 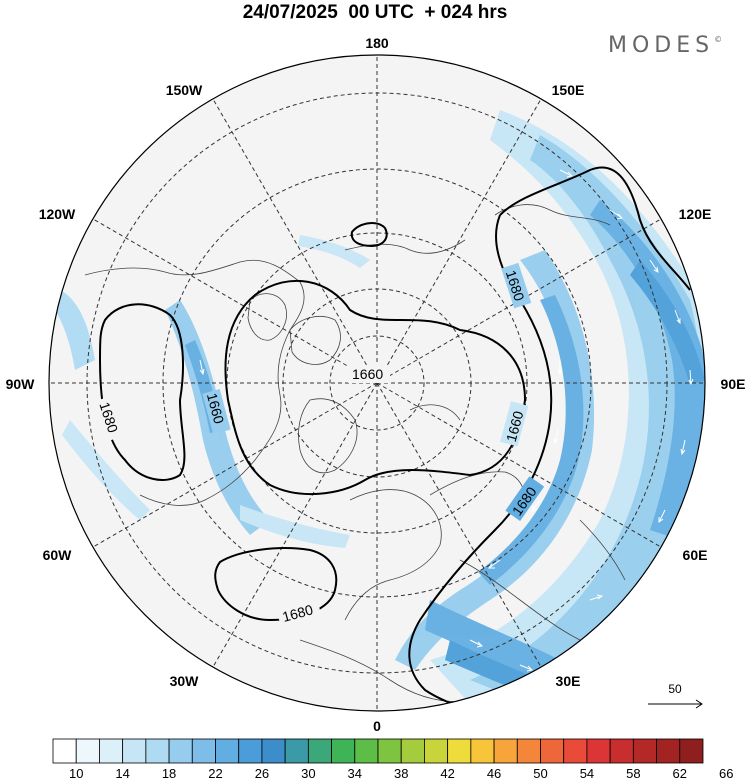 I want to click on brand-mark: ©, so click(x=718, y=39).